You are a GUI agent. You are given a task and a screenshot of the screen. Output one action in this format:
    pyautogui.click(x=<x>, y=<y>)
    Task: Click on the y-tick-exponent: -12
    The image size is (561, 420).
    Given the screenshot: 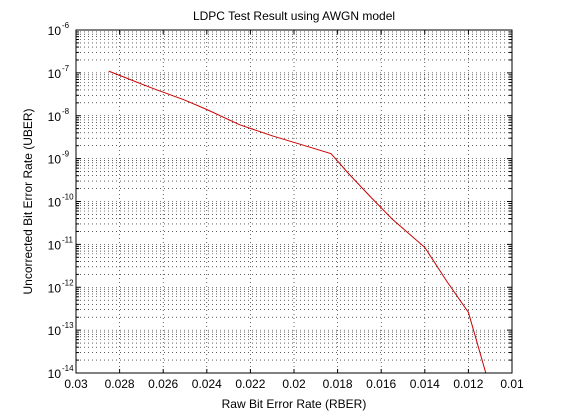 What is the action you would take?
    pyautogui.click(x=68, y=282)
    